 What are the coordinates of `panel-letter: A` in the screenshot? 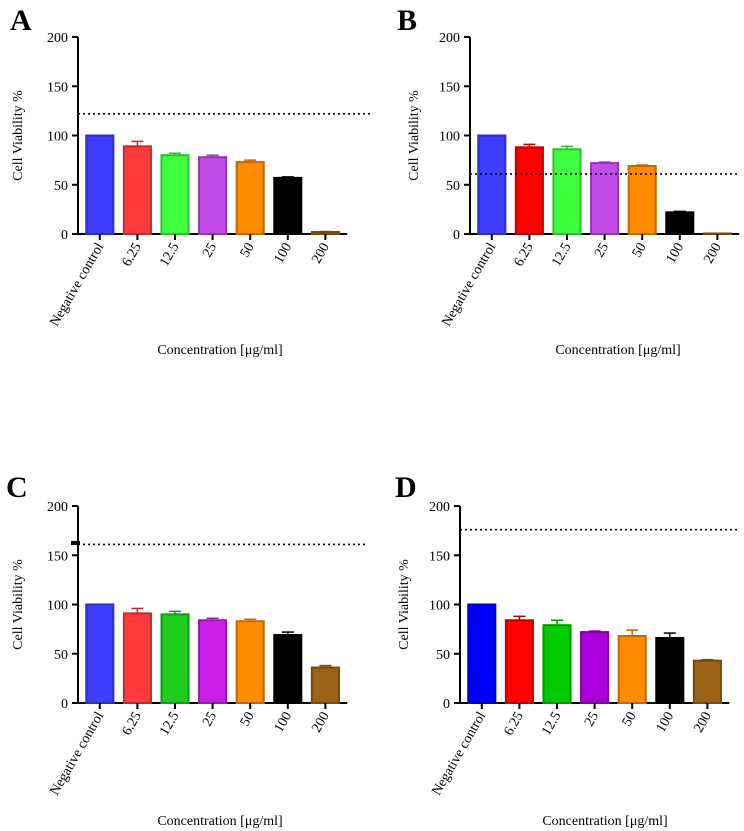 It's located at (21, 20).